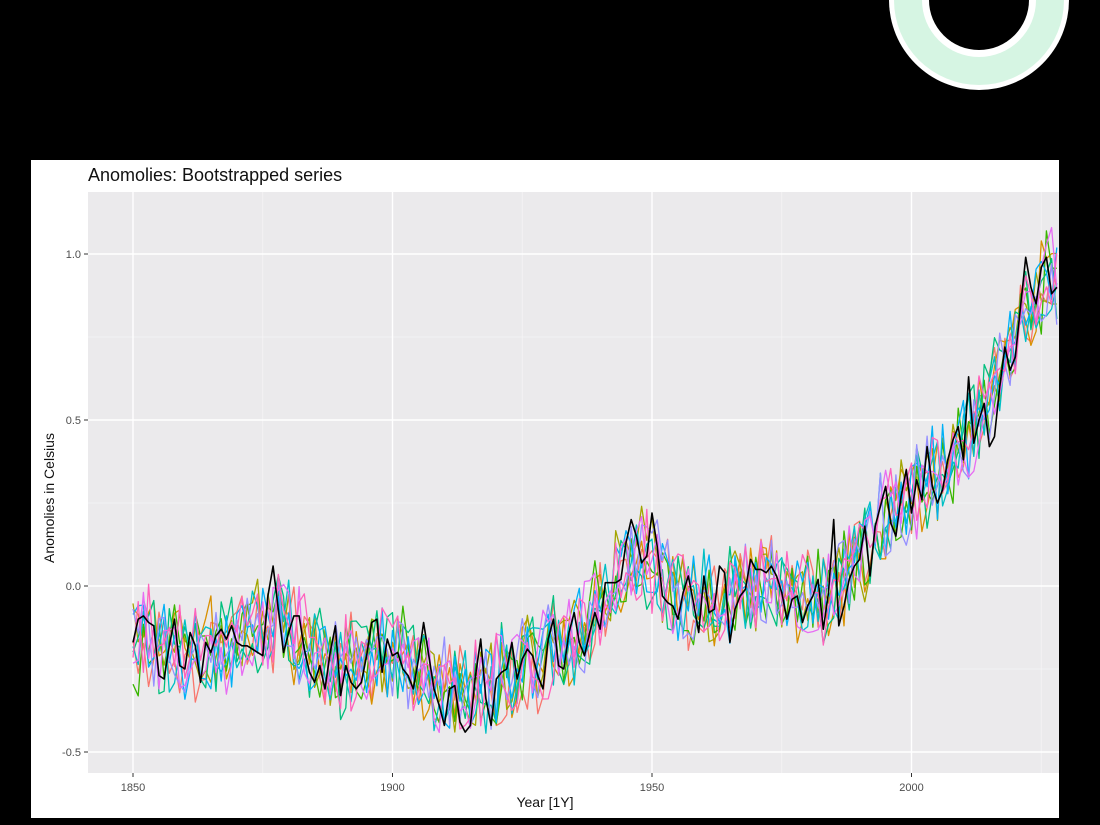 This screenshot has height=825, width=1100. What do you see at coordinates (73, 255) in the screenshot?
I see `y-tick-label: 1.0` at bounding box center [73, 255].